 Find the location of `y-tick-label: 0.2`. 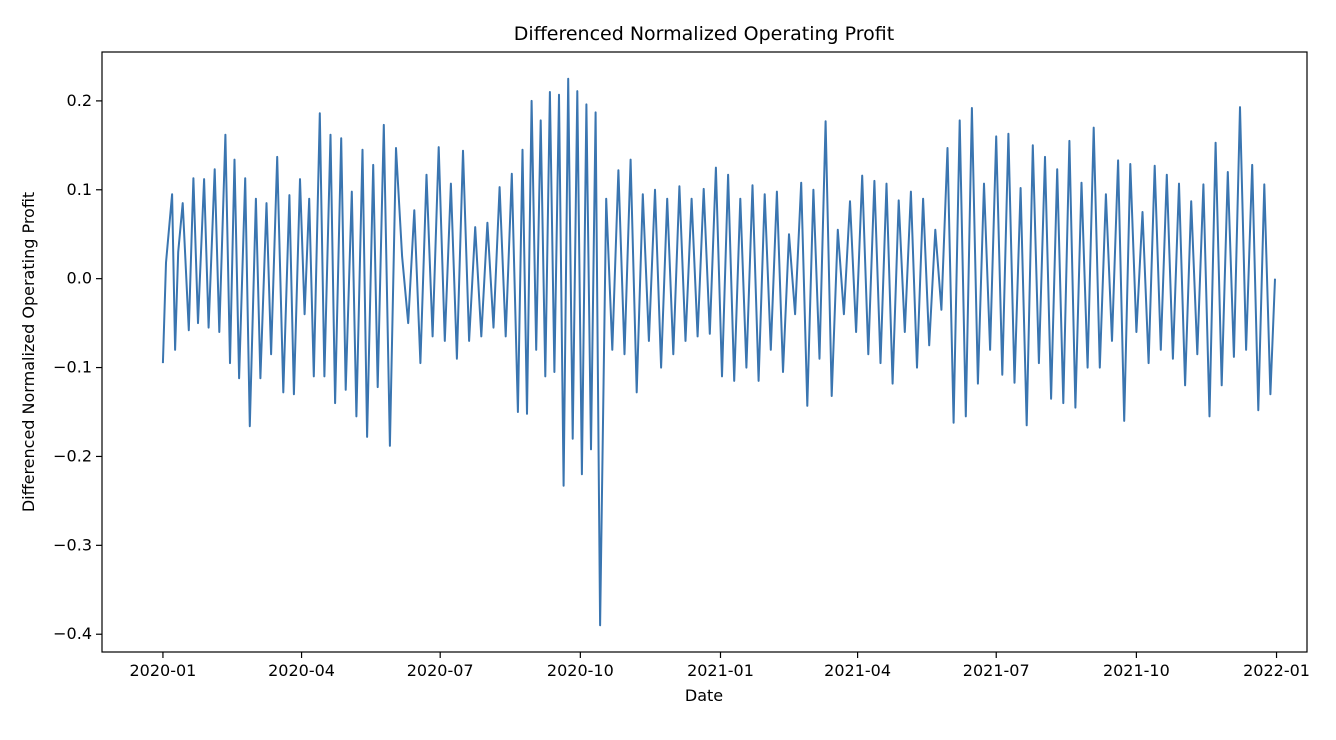

y-tick-label: 0.2 is located at coordinates (79, 100).